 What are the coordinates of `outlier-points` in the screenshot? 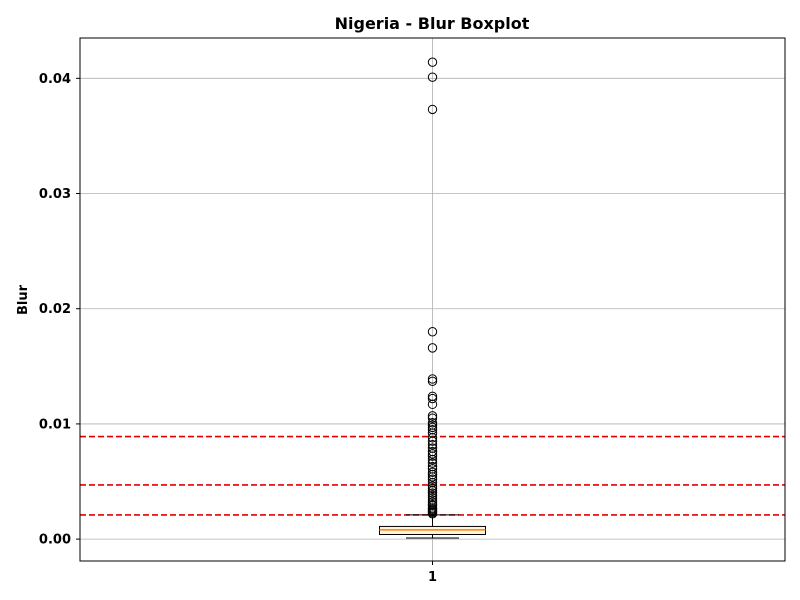 It's located at (432, 288).